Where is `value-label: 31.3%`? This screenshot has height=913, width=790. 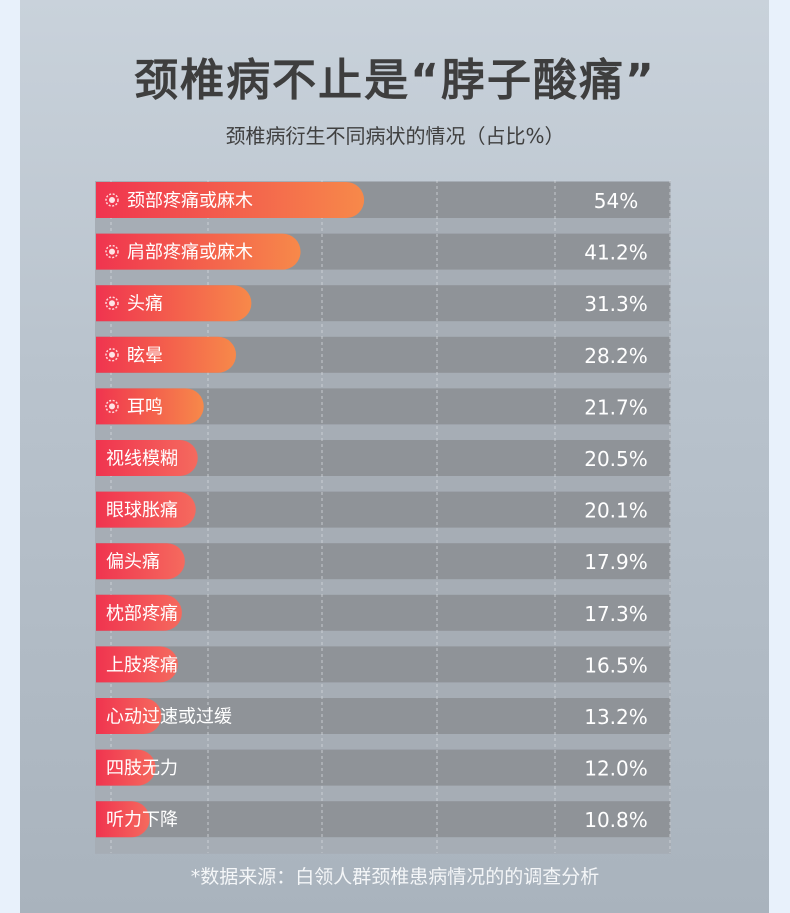 value-label: 31.3% is located at coordinates (616, 304).